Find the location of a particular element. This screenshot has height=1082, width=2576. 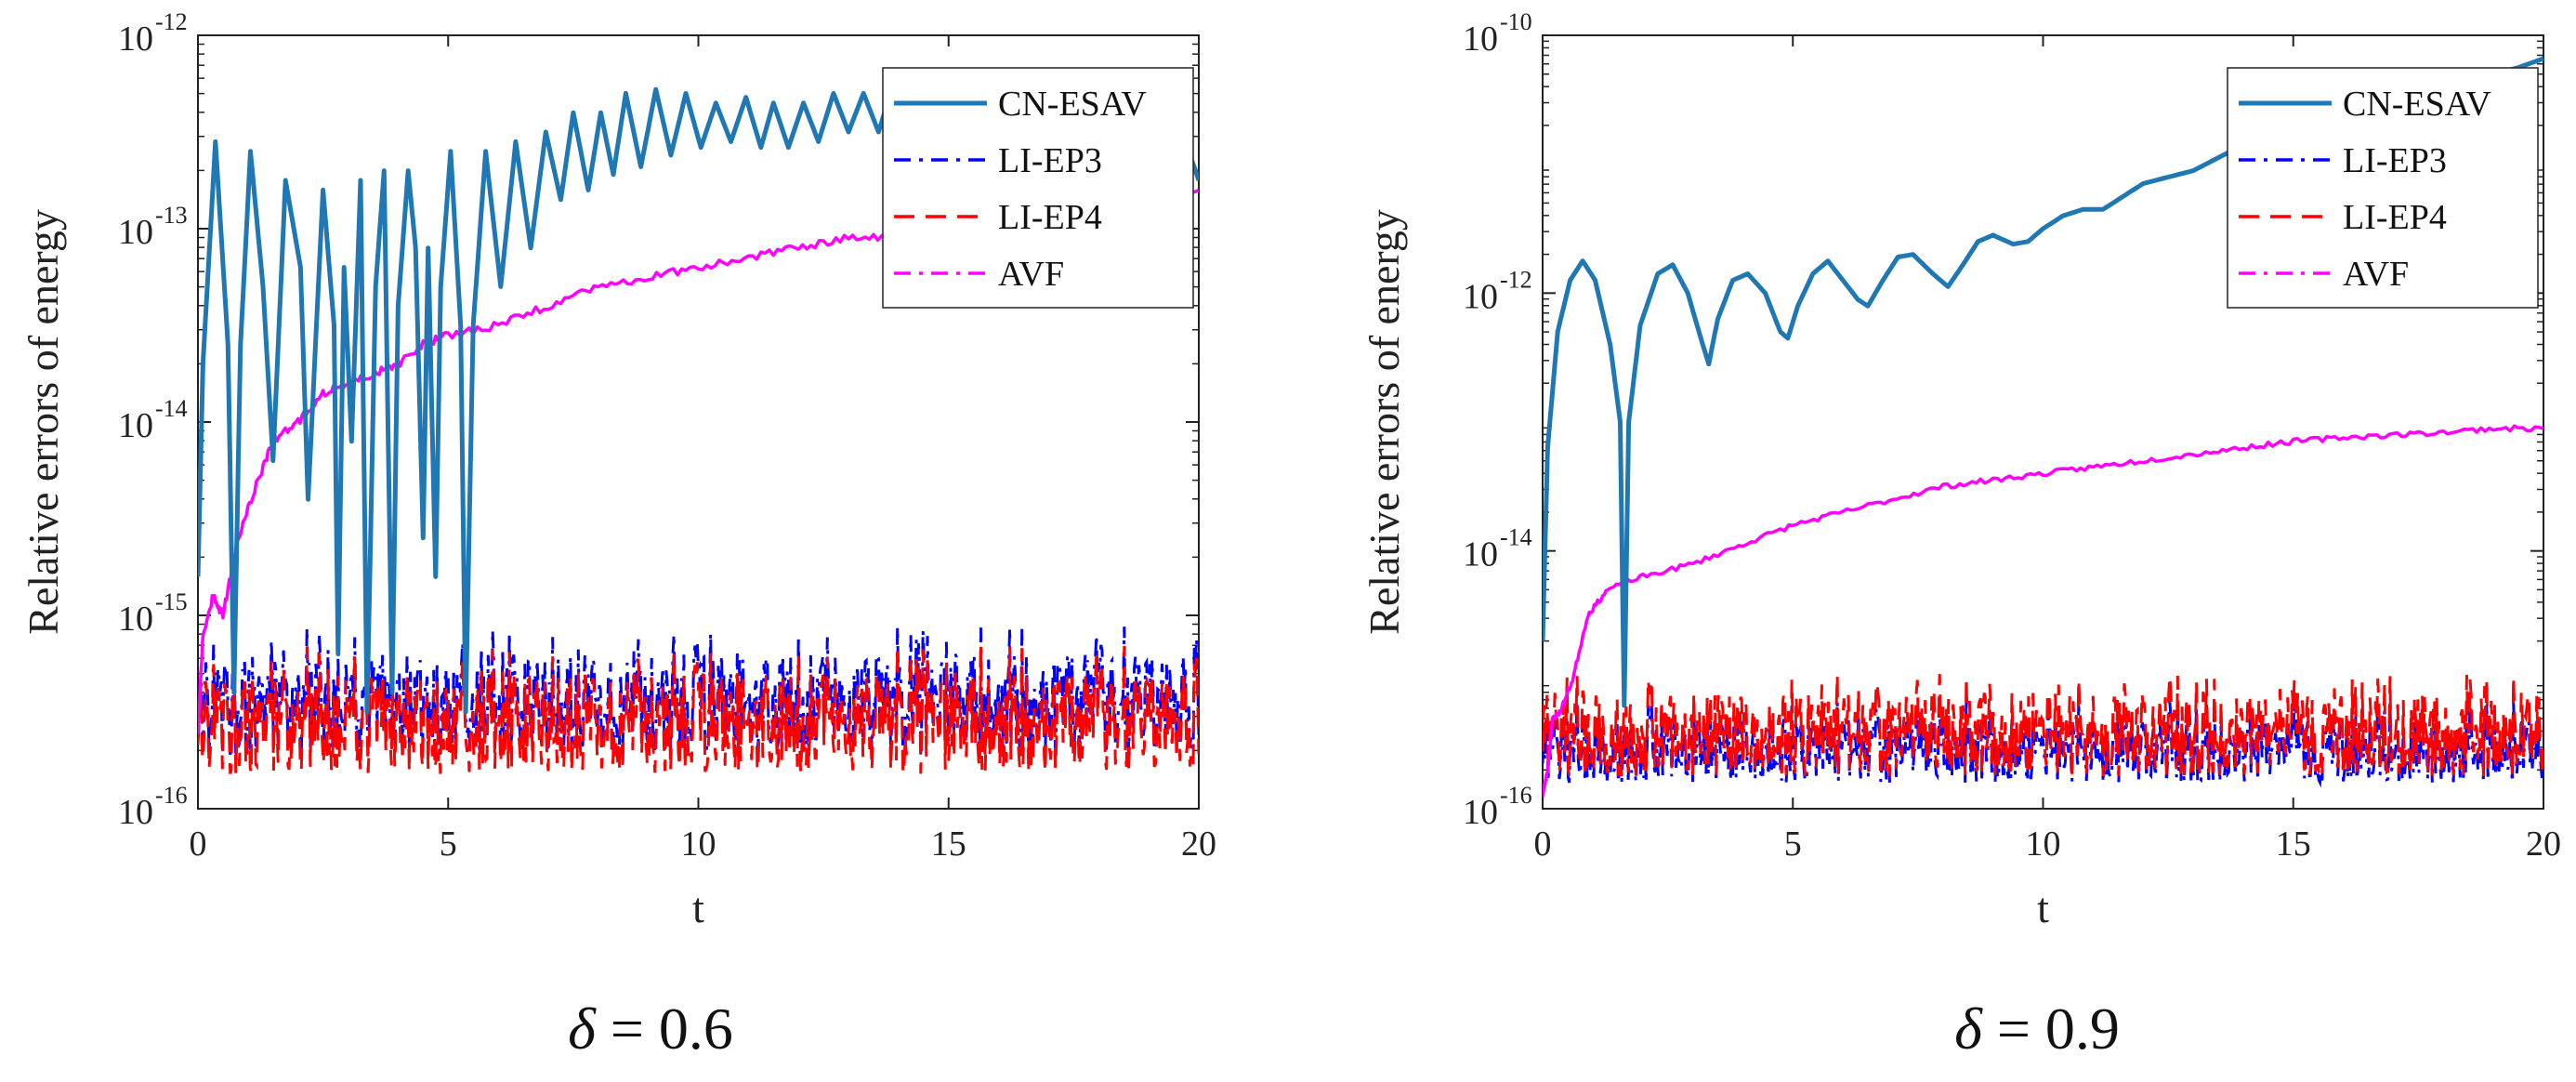

caption-value: = 0.6 is located at coordinates (664, 1029).